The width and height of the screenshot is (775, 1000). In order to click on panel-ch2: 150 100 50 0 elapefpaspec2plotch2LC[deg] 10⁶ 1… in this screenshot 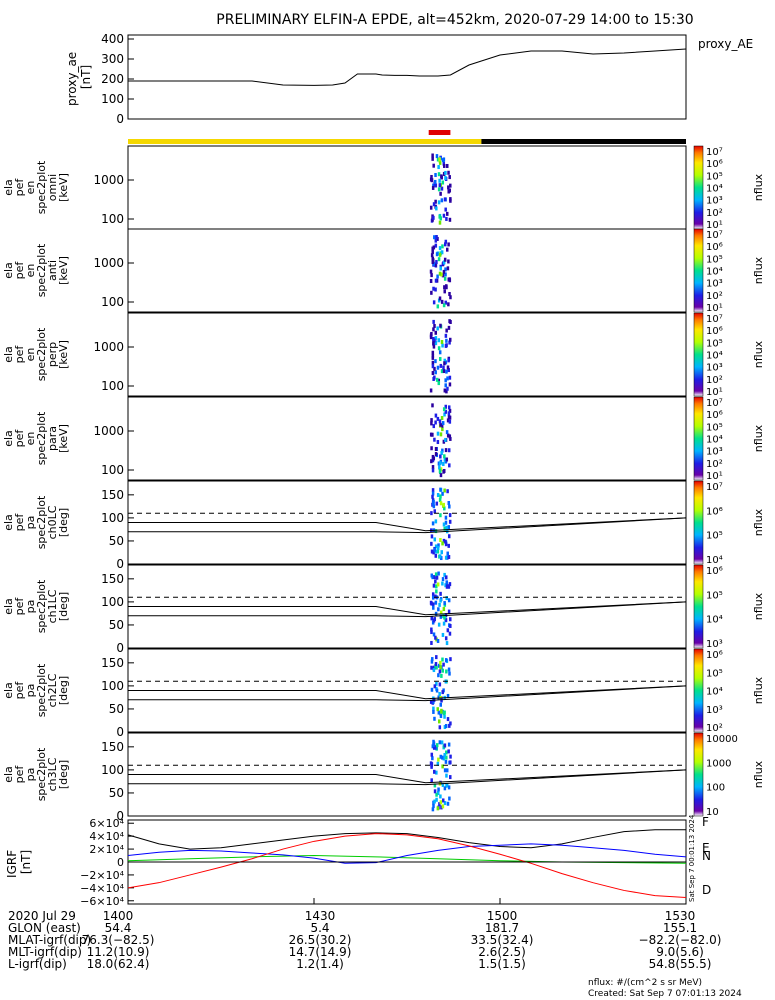, I will do `click(383, 693)`.